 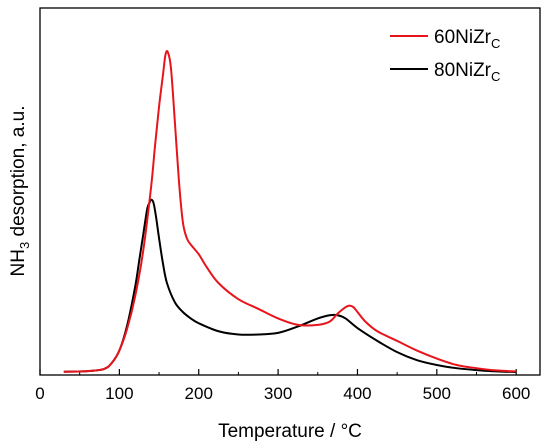 What do you see at coordinates (516, 393) in the screenshot?
I see `x-tick-label: 600` at bounding box center [516, 393].